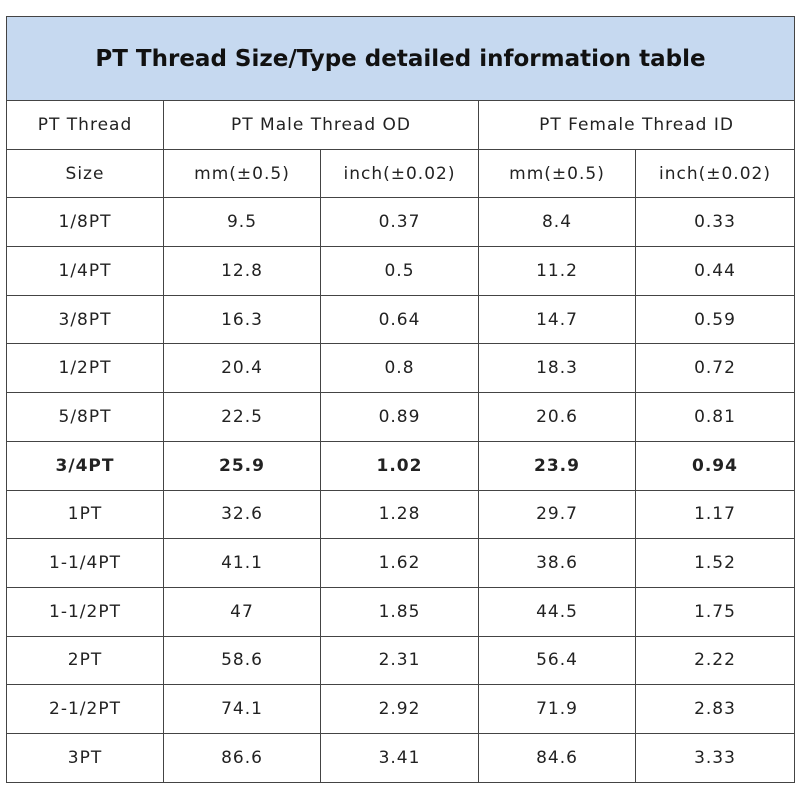 The height and width of the screenshot is (800, 800). I want to click on table-cell: 0.89, so click(399, 417).